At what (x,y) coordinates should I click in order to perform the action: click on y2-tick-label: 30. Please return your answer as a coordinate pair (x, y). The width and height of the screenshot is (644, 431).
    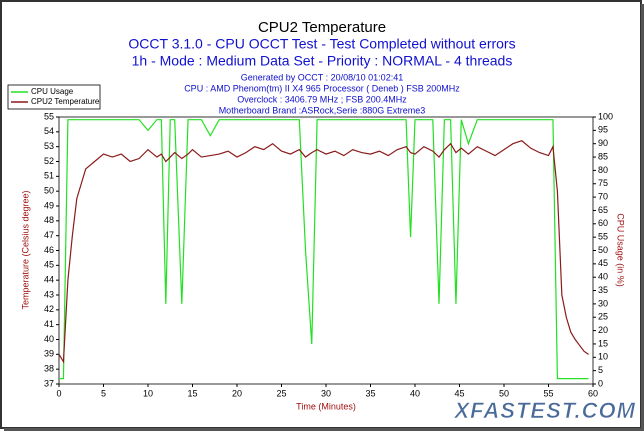
    Looking at the image, I should click on (603, 303).